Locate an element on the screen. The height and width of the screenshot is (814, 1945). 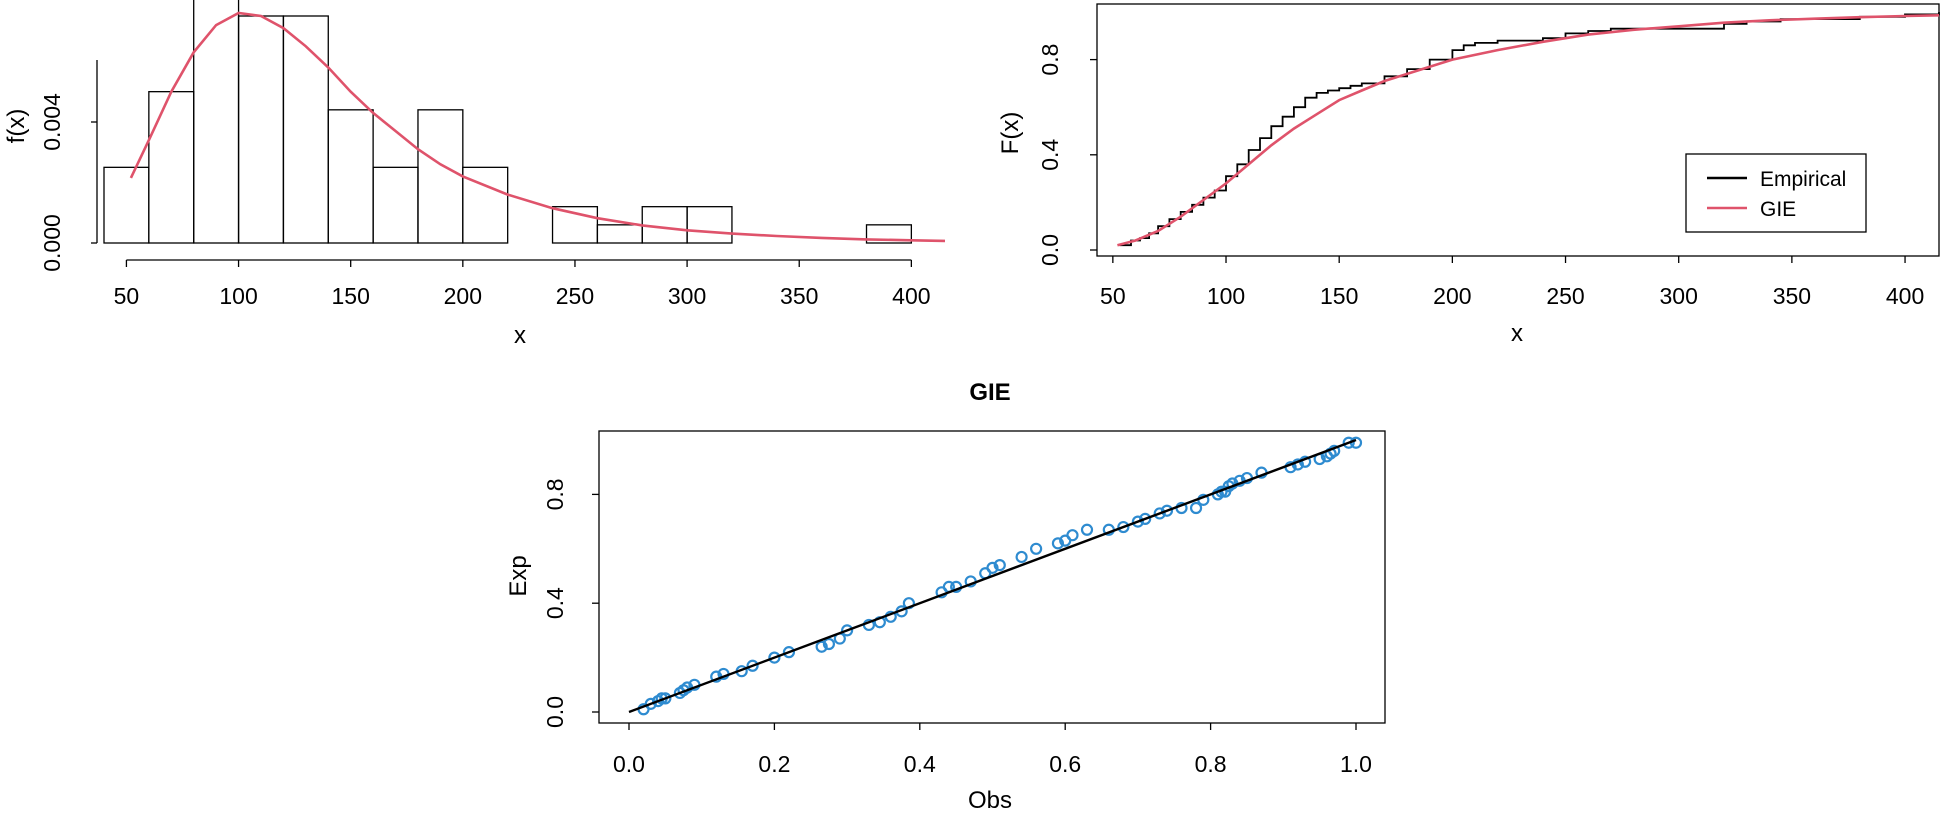
x-tick-label-0: 0.0 is located at coordinates (629, 764).